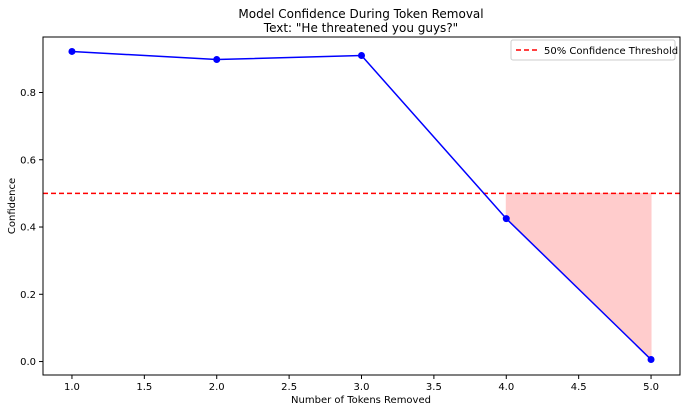  I want to click on legend: 50% Confidence Threshold, so click(594, 50).